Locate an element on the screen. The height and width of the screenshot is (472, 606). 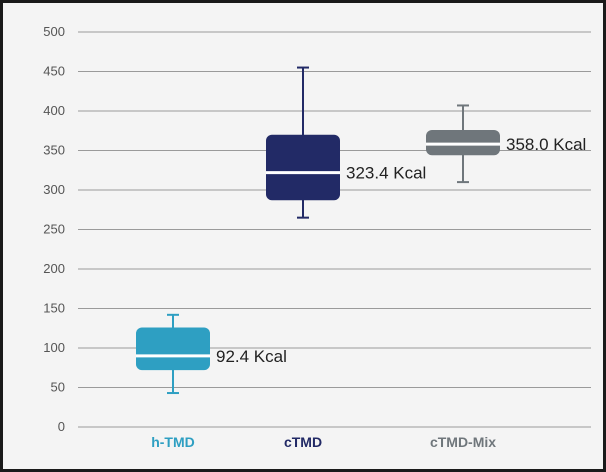
y-tick-label: 300 is located at coordinates (54, 189).